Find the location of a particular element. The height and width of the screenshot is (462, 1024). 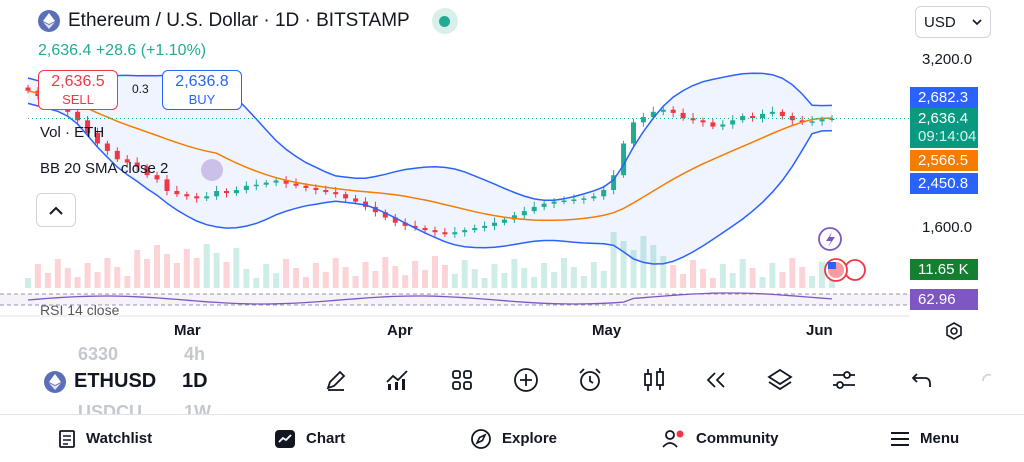

price-axis-label-top: 3,200.0 is located at coordinates (947, 59).